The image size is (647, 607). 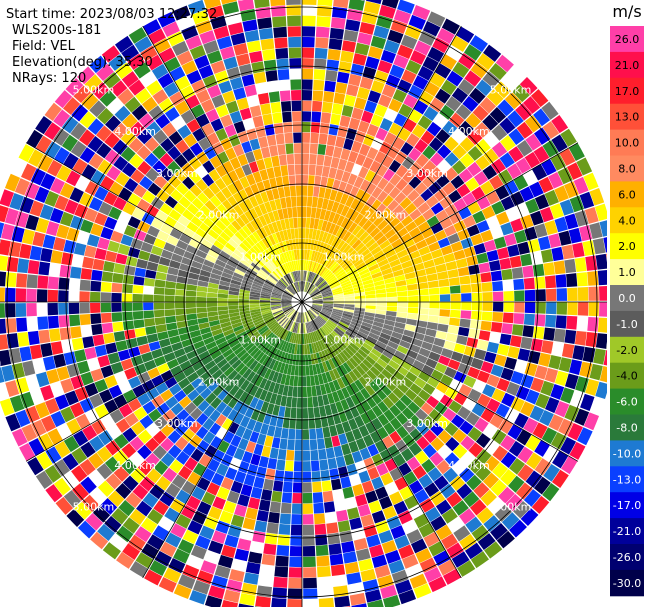 I want to click on azimuth-spoke, so click(x=164, y=381).